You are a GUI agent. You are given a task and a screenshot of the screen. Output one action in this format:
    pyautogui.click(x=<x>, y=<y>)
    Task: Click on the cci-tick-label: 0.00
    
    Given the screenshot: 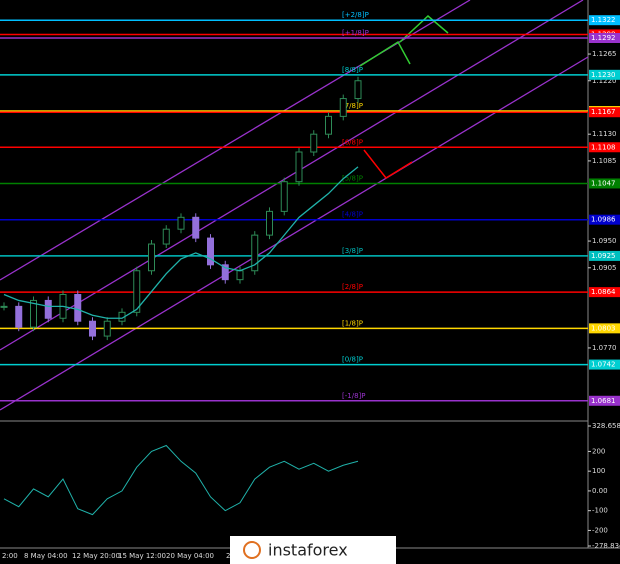 What is the action you would take?
    pyautogui.click(x=600, y=491)
    